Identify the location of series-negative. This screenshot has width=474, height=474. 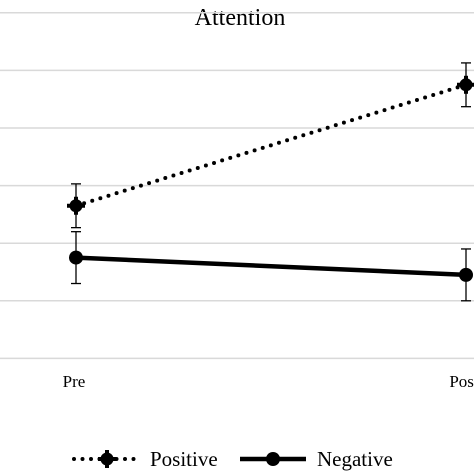
(271, 266).